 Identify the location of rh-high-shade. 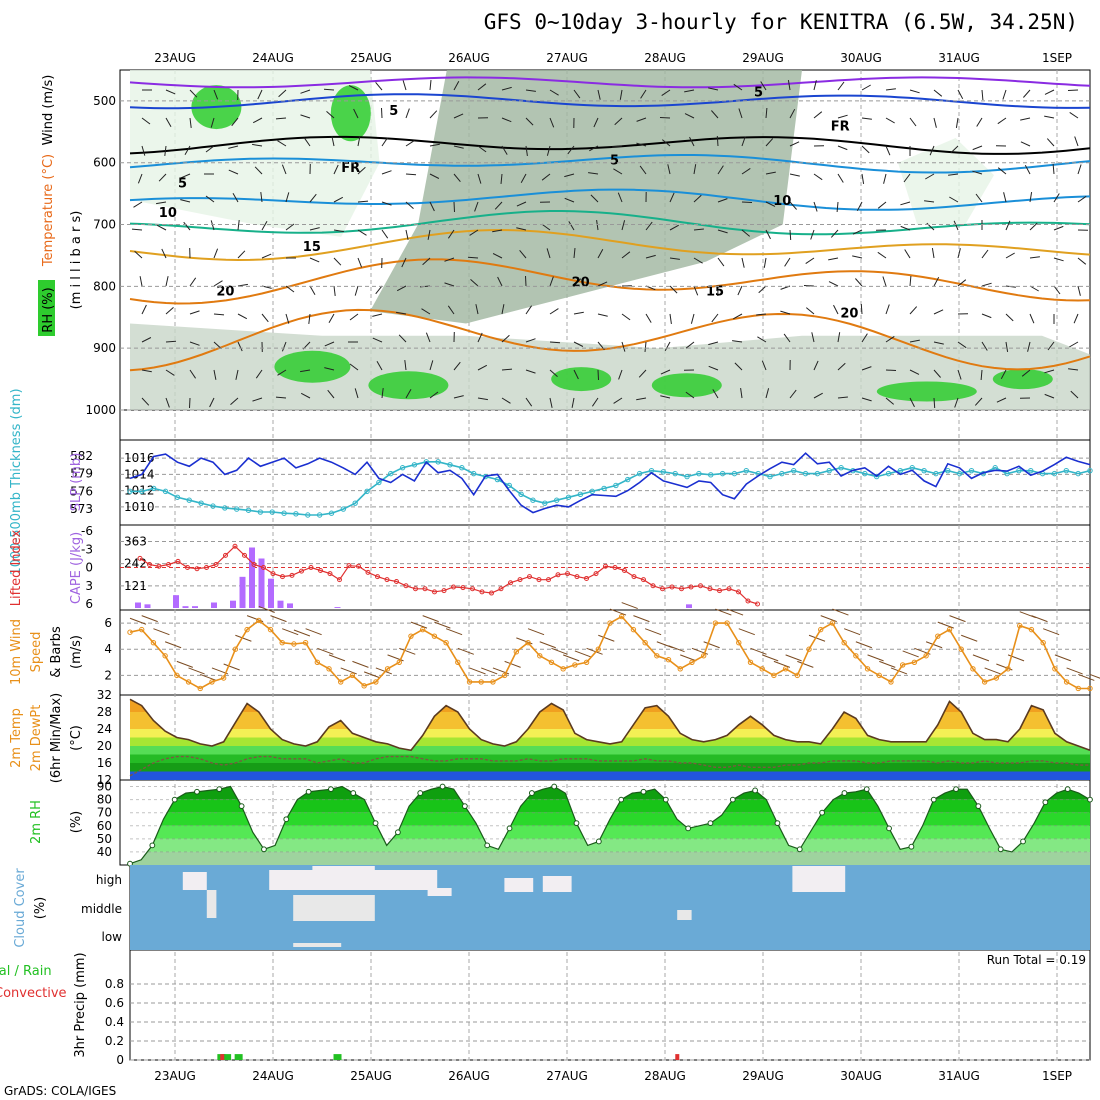
(581, 379).